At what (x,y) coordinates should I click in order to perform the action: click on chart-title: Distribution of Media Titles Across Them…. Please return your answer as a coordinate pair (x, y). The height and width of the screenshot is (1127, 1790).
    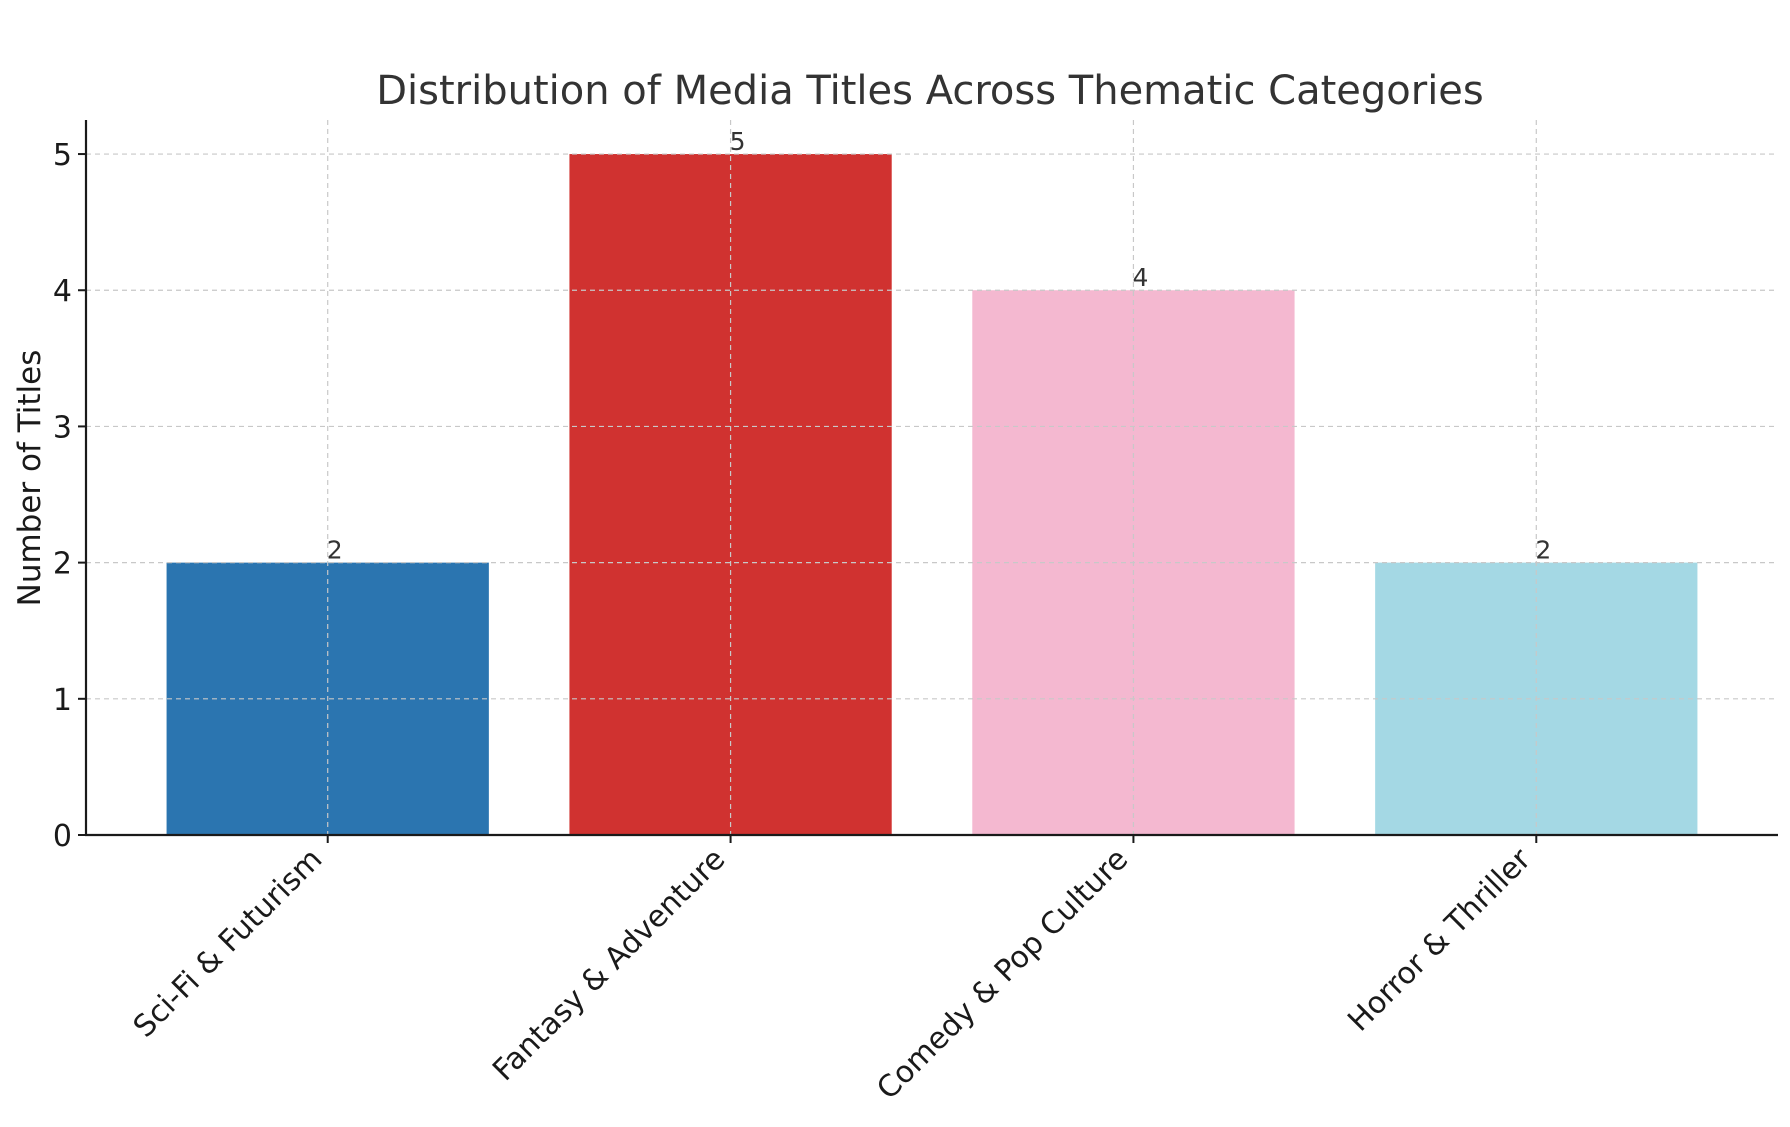
    Looking at the image, I should click on (930, 91).